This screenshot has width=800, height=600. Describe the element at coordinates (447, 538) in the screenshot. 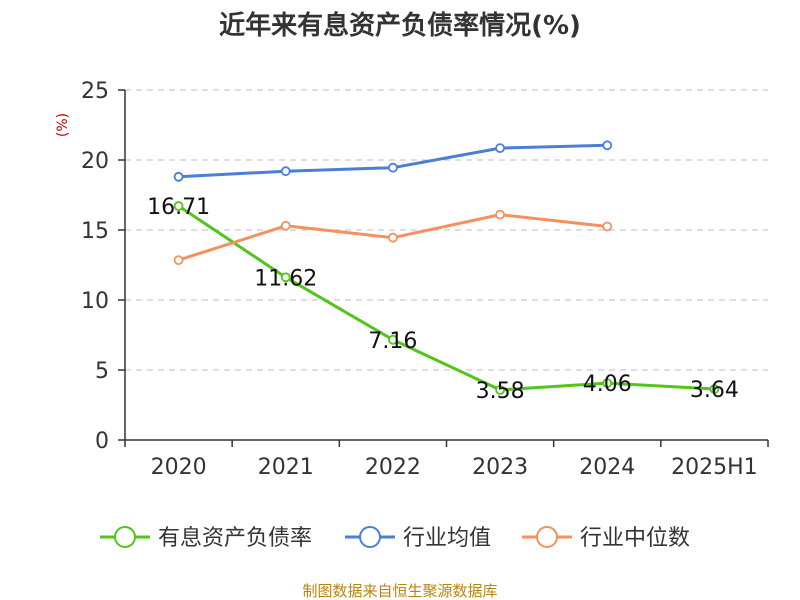

I see `legend-label: 行业均值` at that location.